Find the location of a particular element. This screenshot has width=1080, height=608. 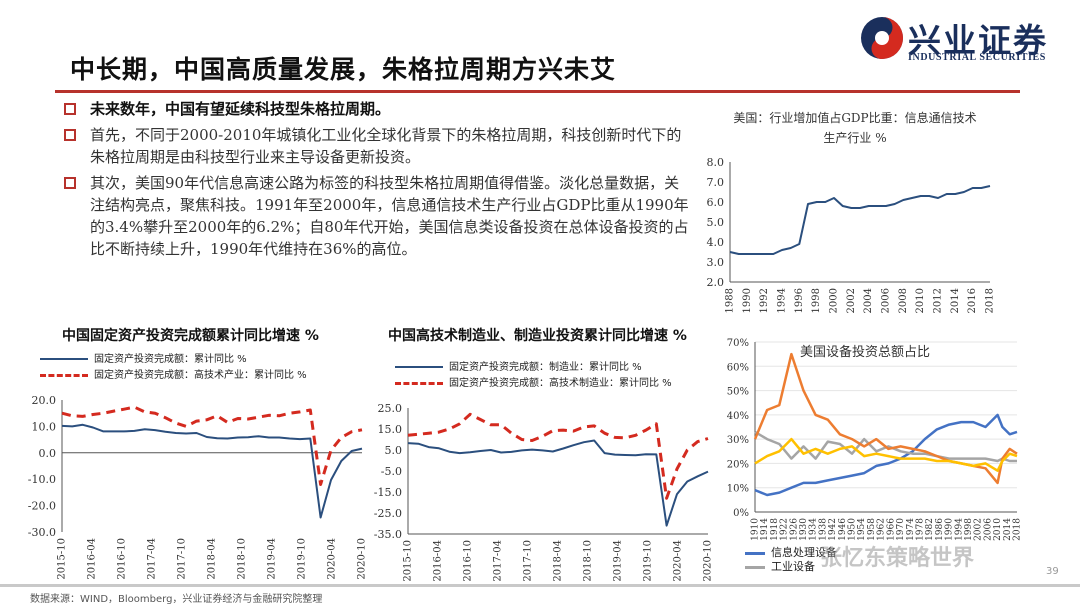

legend-item: 固定资产投资完成额：高技术产业：累计同比 % is located at coordinates (173, 376).